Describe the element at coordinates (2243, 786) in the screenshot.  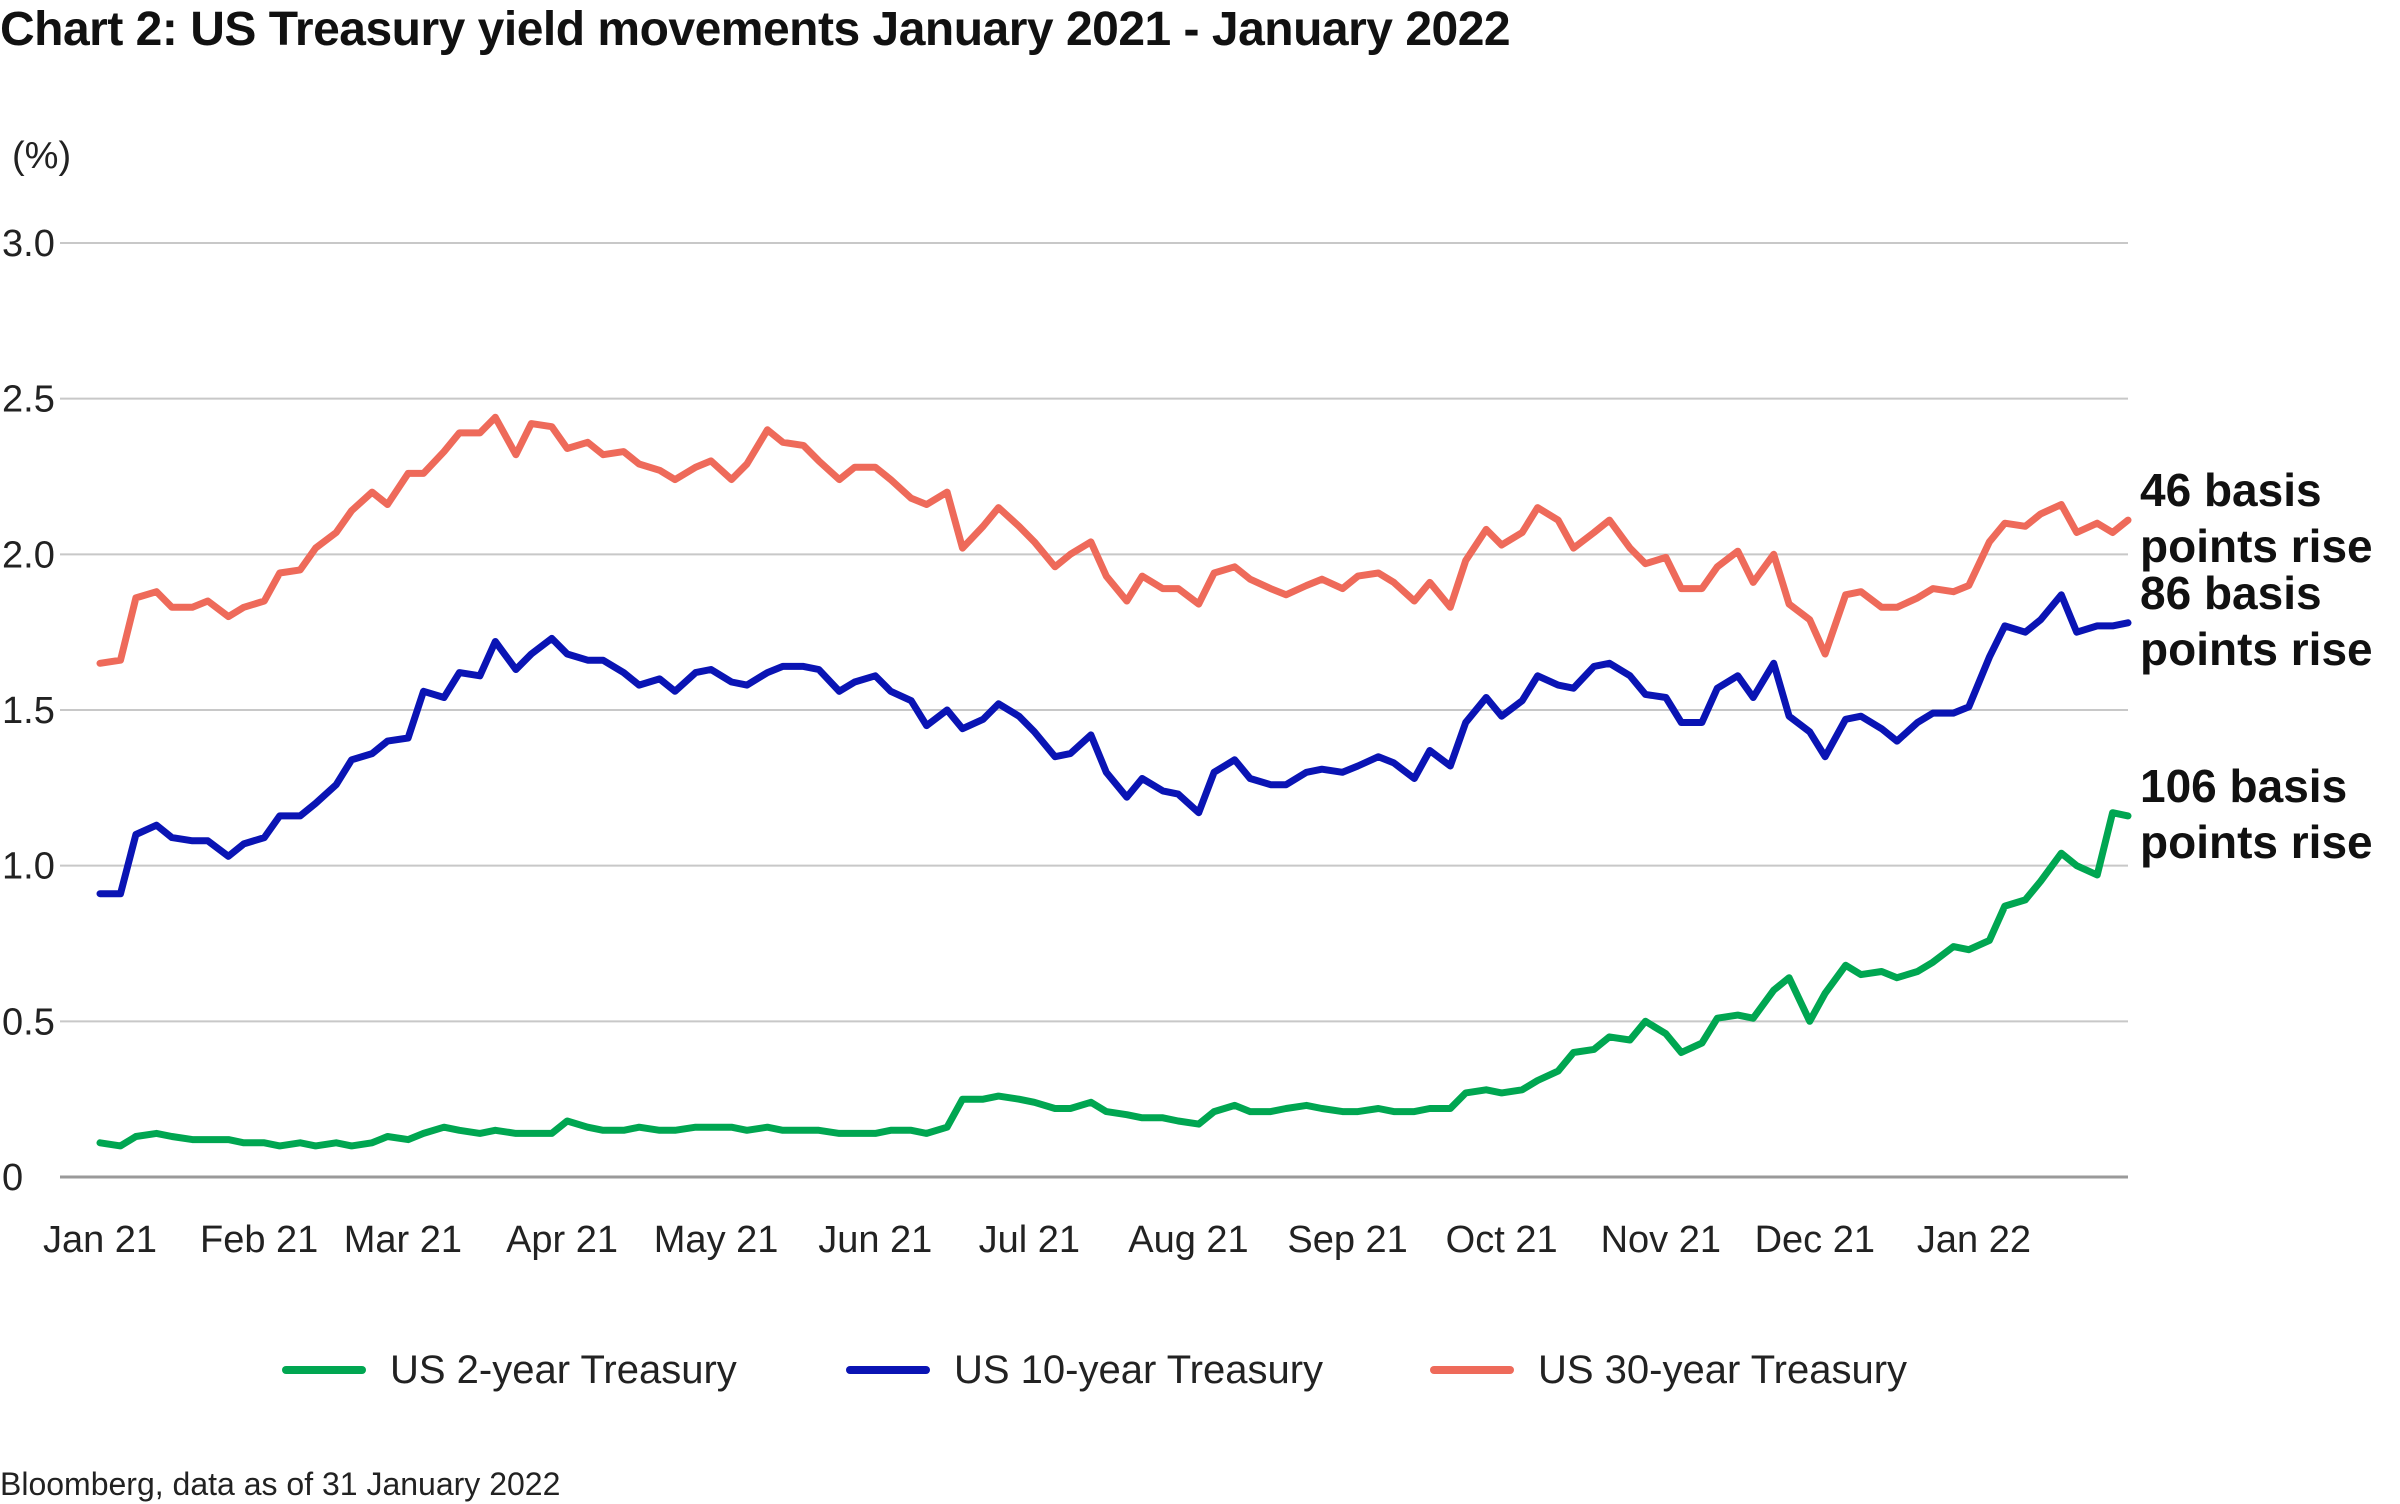
I see `series-annotation: 106 basis` at that location.